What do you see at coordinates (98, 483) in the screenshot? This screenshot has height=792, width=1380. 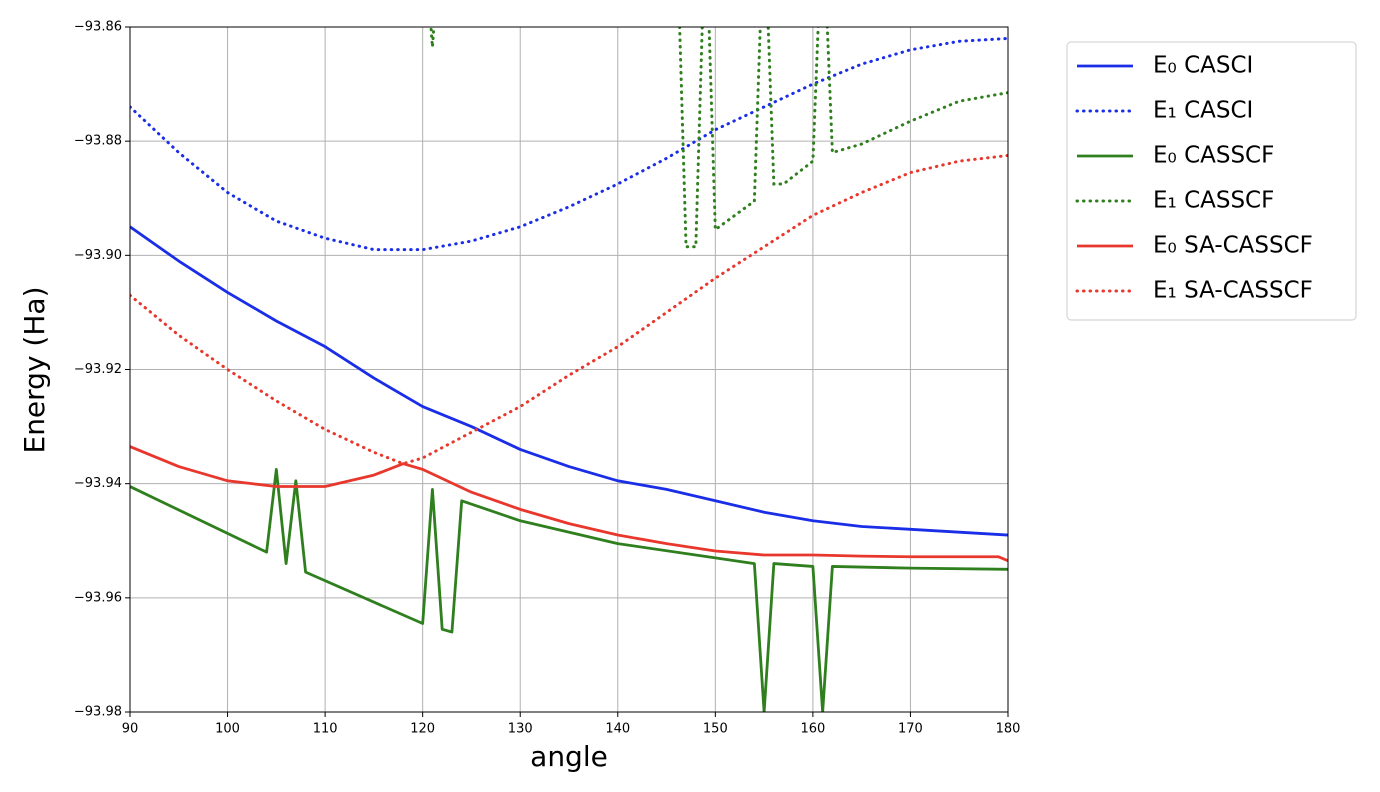 I see `y-tick-label: −93.94` at bounding box center [98, 483].